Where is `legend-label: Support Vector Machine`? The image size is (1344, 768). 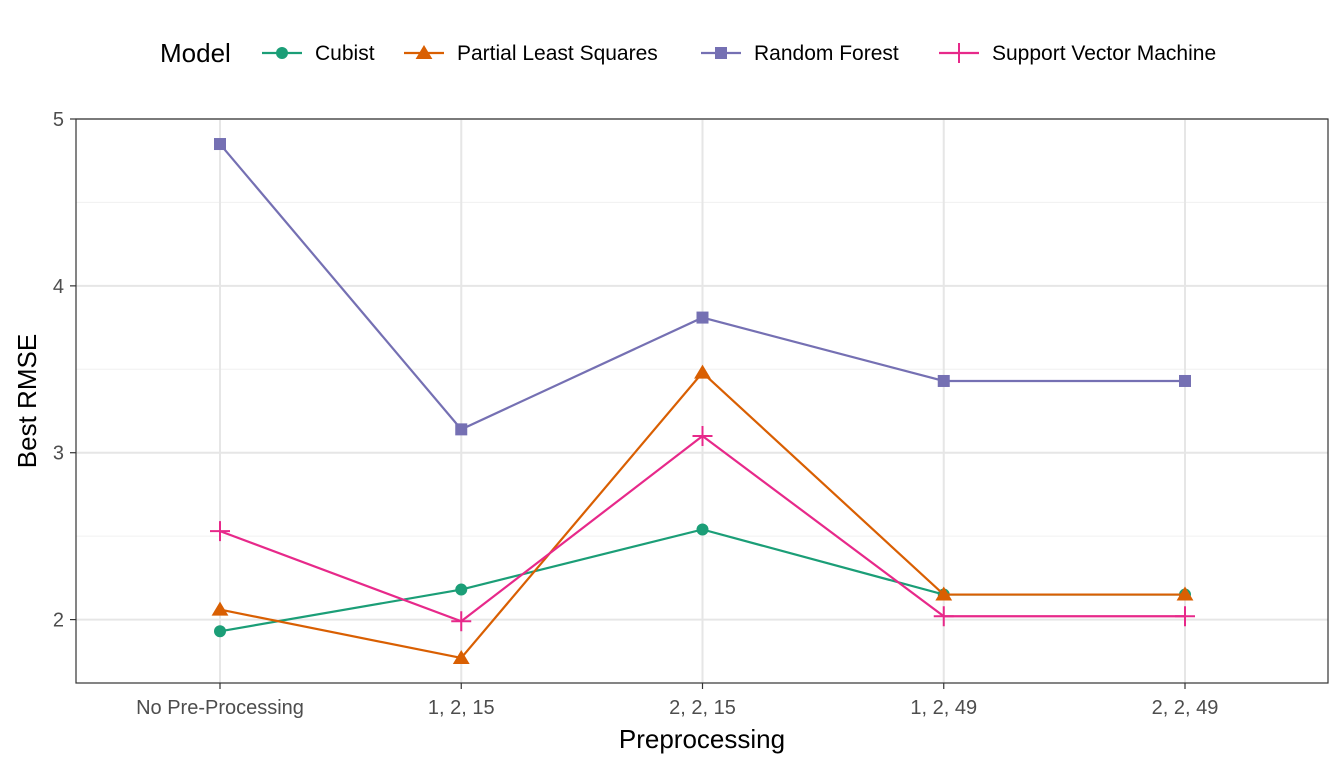
legend-label: Support Vector Machine is located at coordinates (1104, 53).